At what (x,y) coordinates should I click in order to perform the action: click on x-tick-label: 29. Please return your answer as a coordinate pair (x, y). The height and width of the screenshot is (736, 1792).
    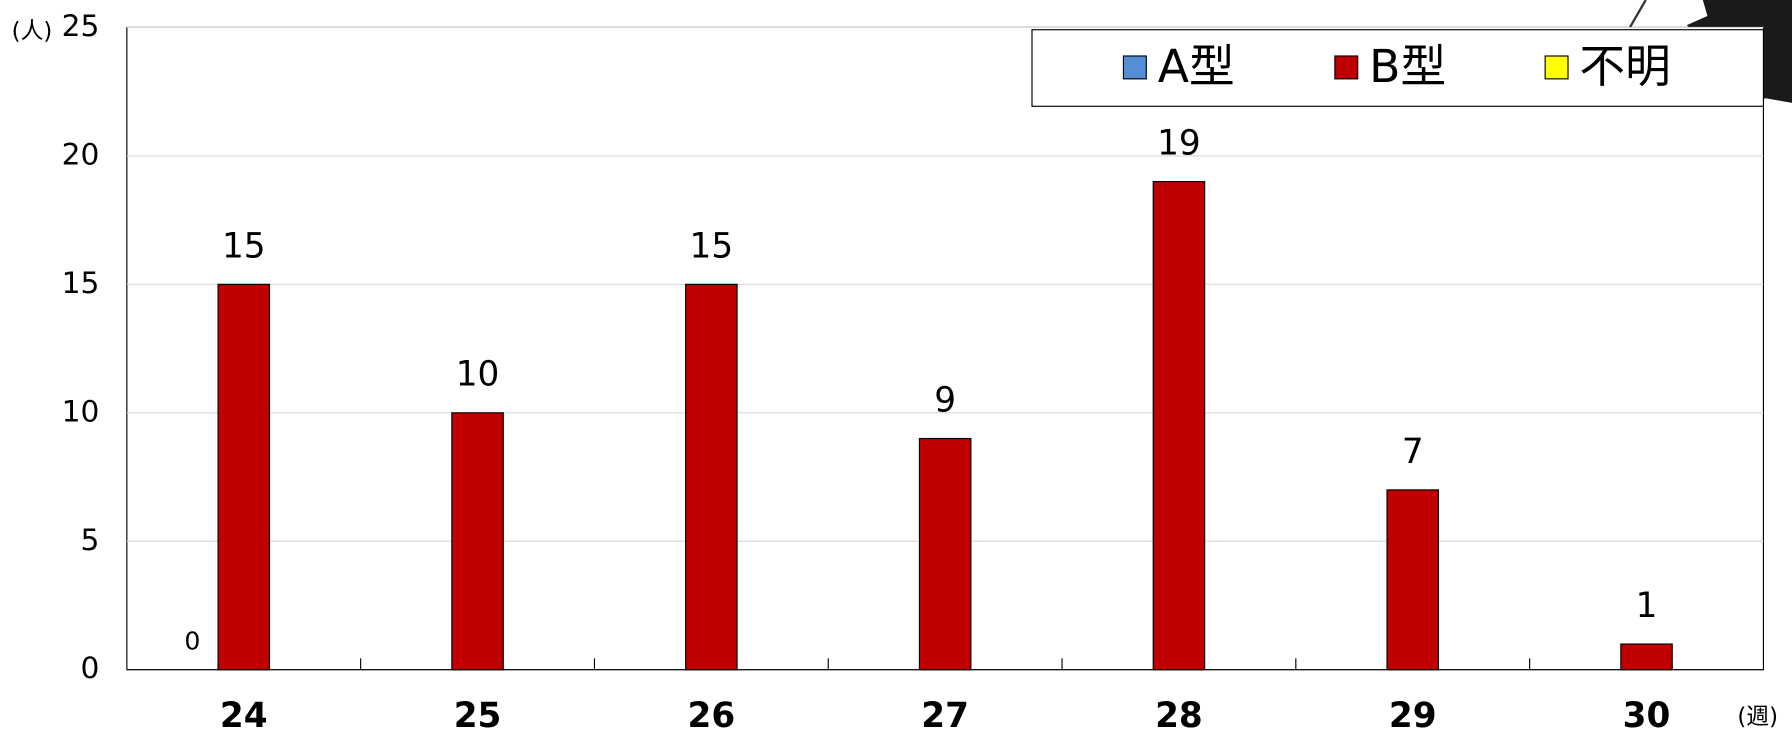
    Looking at the image, I should click on (1413, 716).